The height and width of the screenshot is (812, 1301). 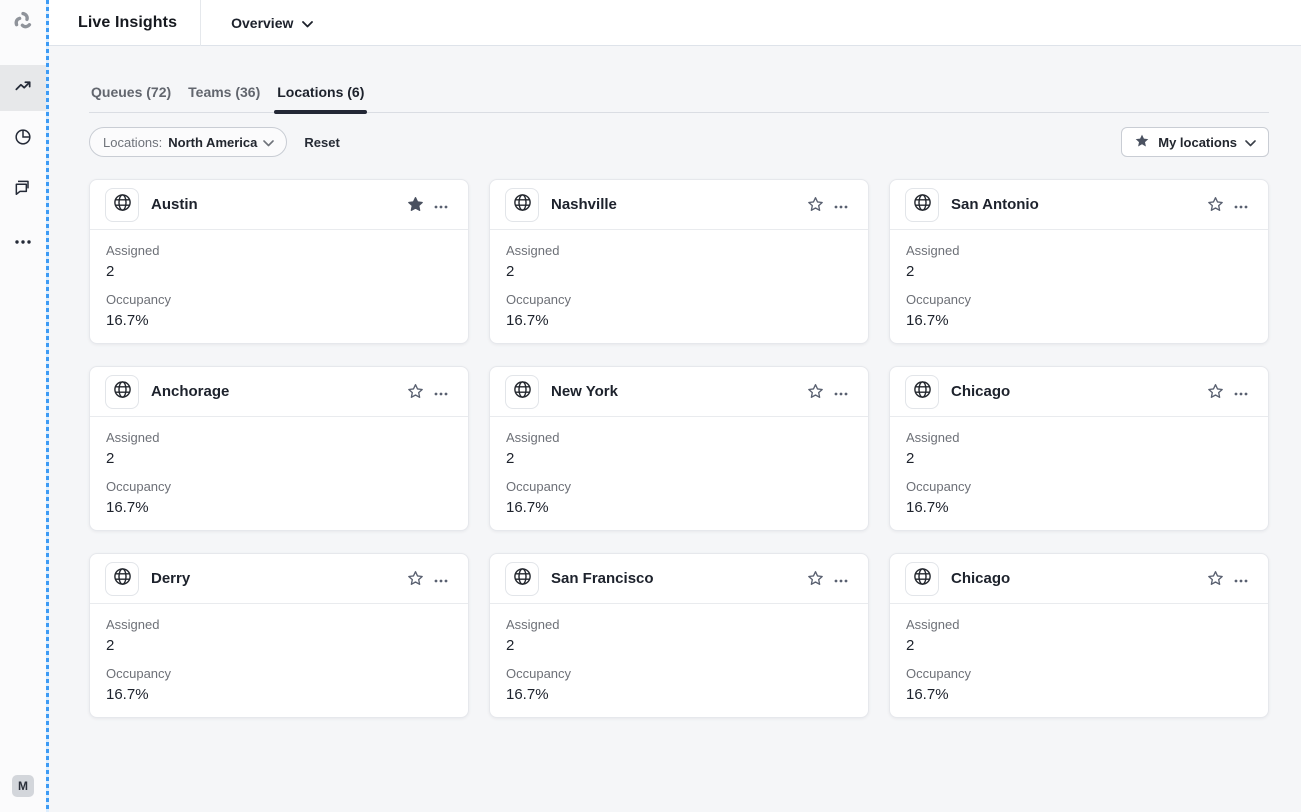 I want to click on location-name: Anchorage, so click(x=190, y=391).